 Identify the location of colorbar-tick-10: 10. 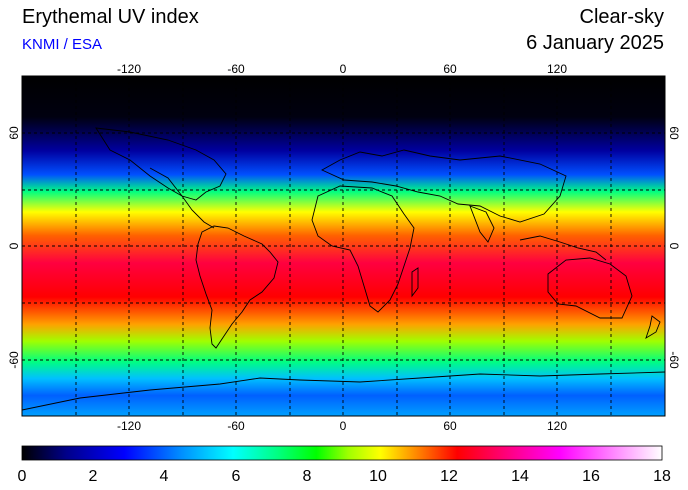
(378, 476).